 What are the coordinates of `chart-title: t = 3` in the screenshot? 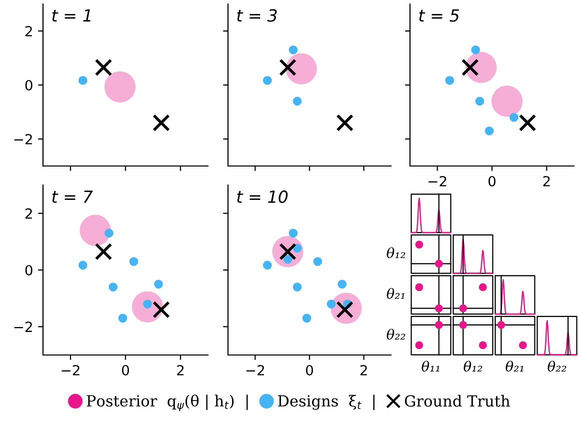 It's located at (257, 15).